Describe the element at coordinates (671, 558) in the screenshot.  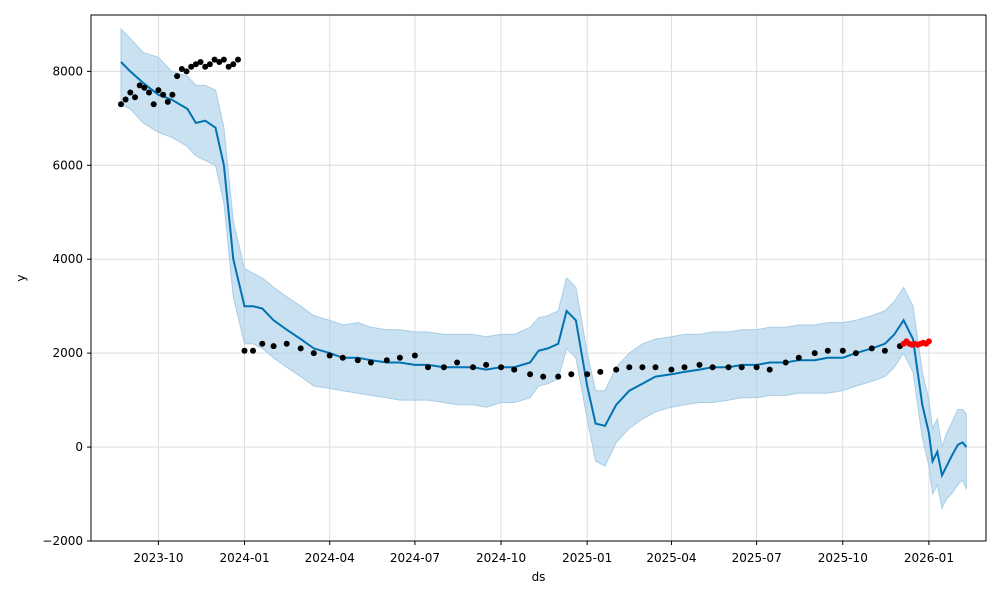
I see `x-tick-label: 2025-04` at that location.